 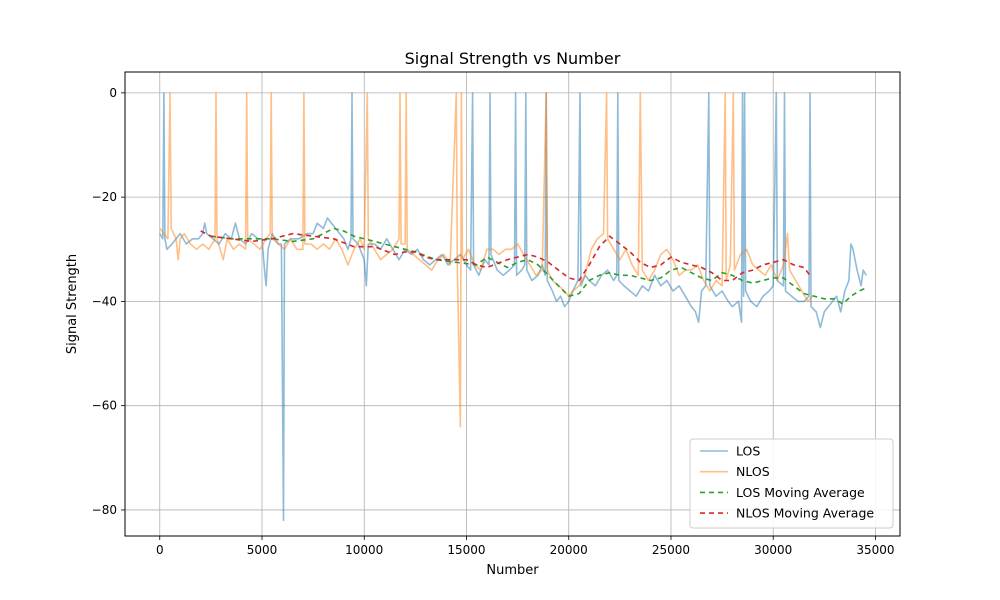 What do you see at coordinates (104, 406) in the screenshot?
I see `y-tick-label: −60` at bounding box center [104, 406].